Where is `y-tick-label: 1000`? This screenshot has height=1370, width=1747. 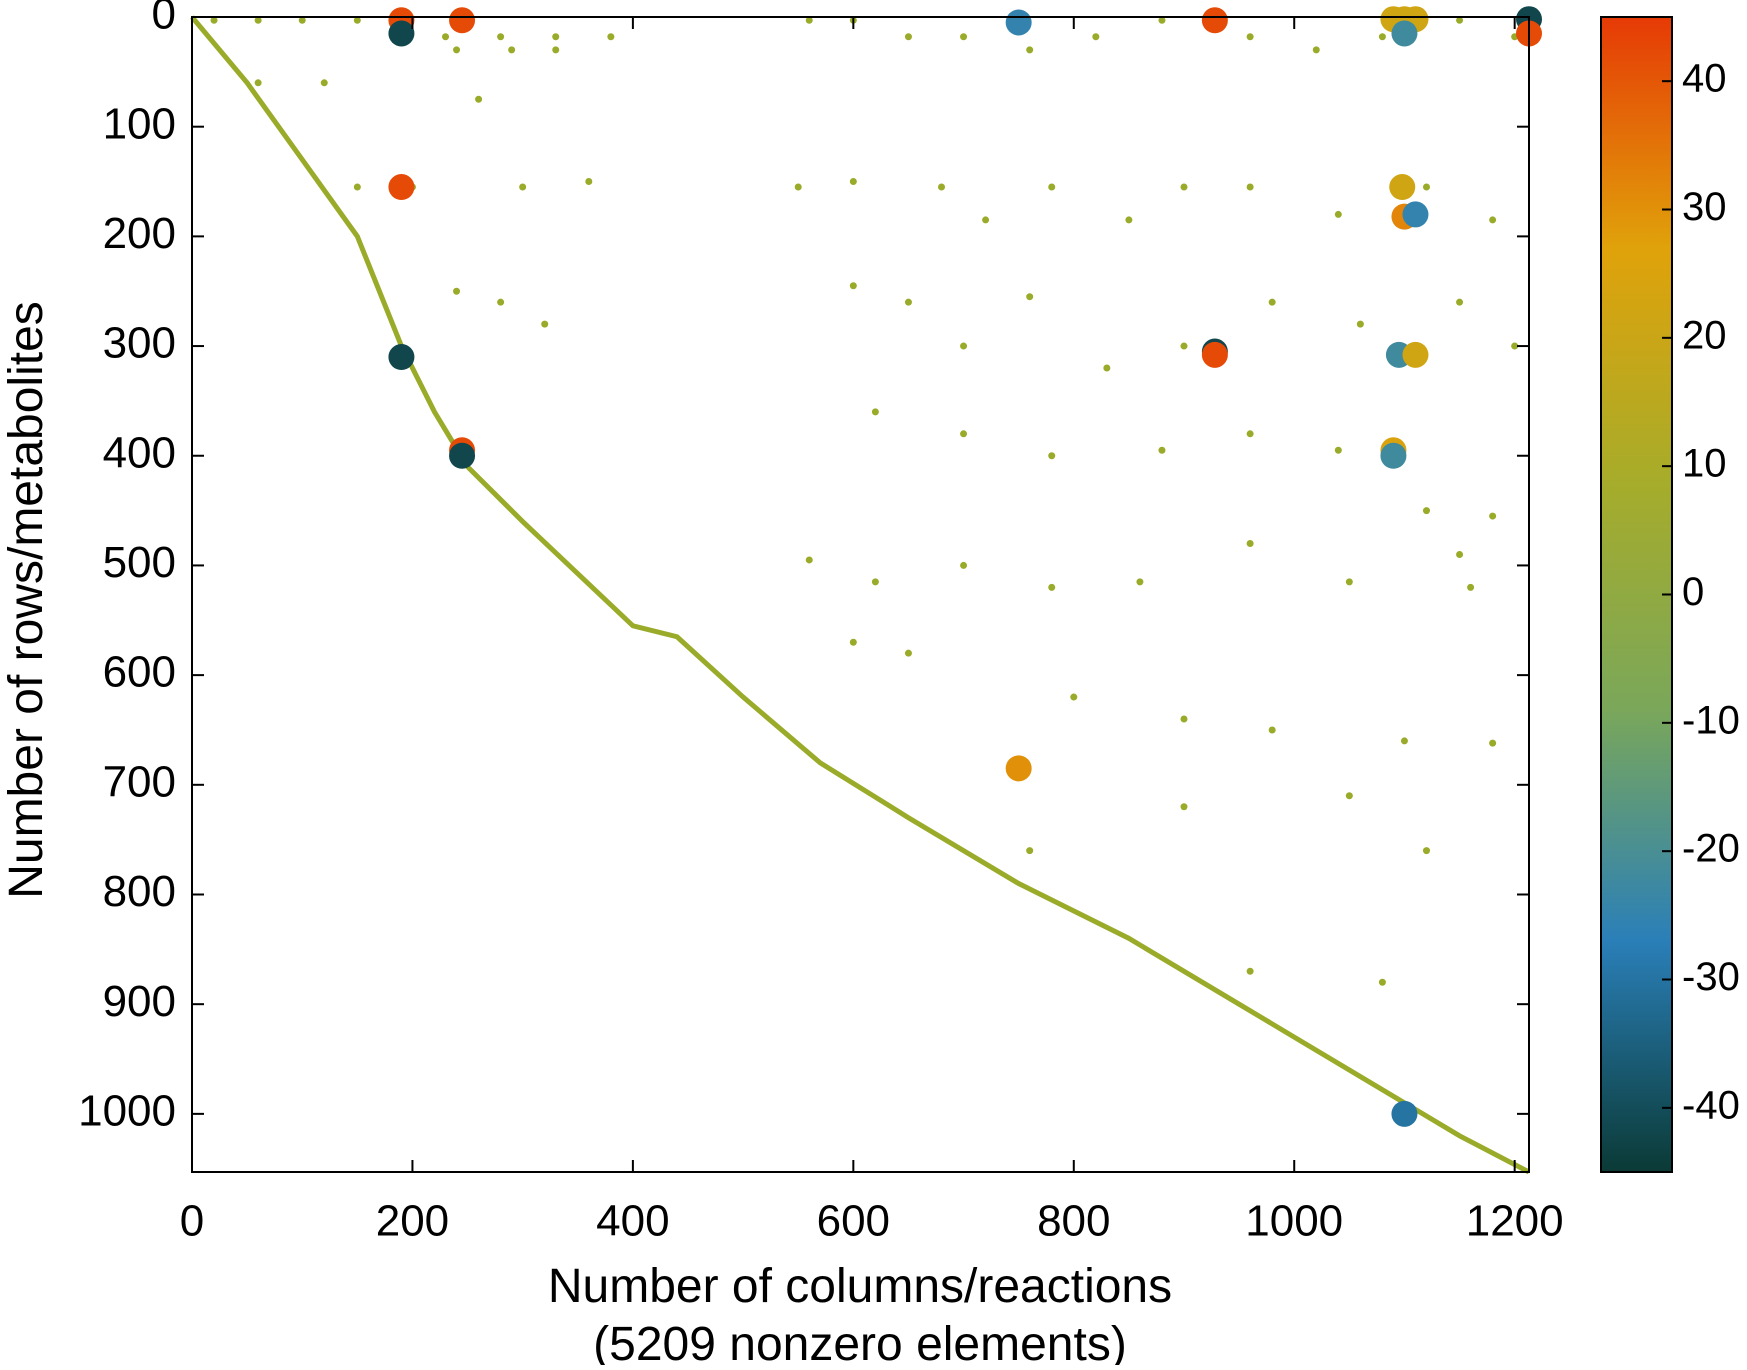
y-tick-label: 1000 is located at coordinates (127, 1110).